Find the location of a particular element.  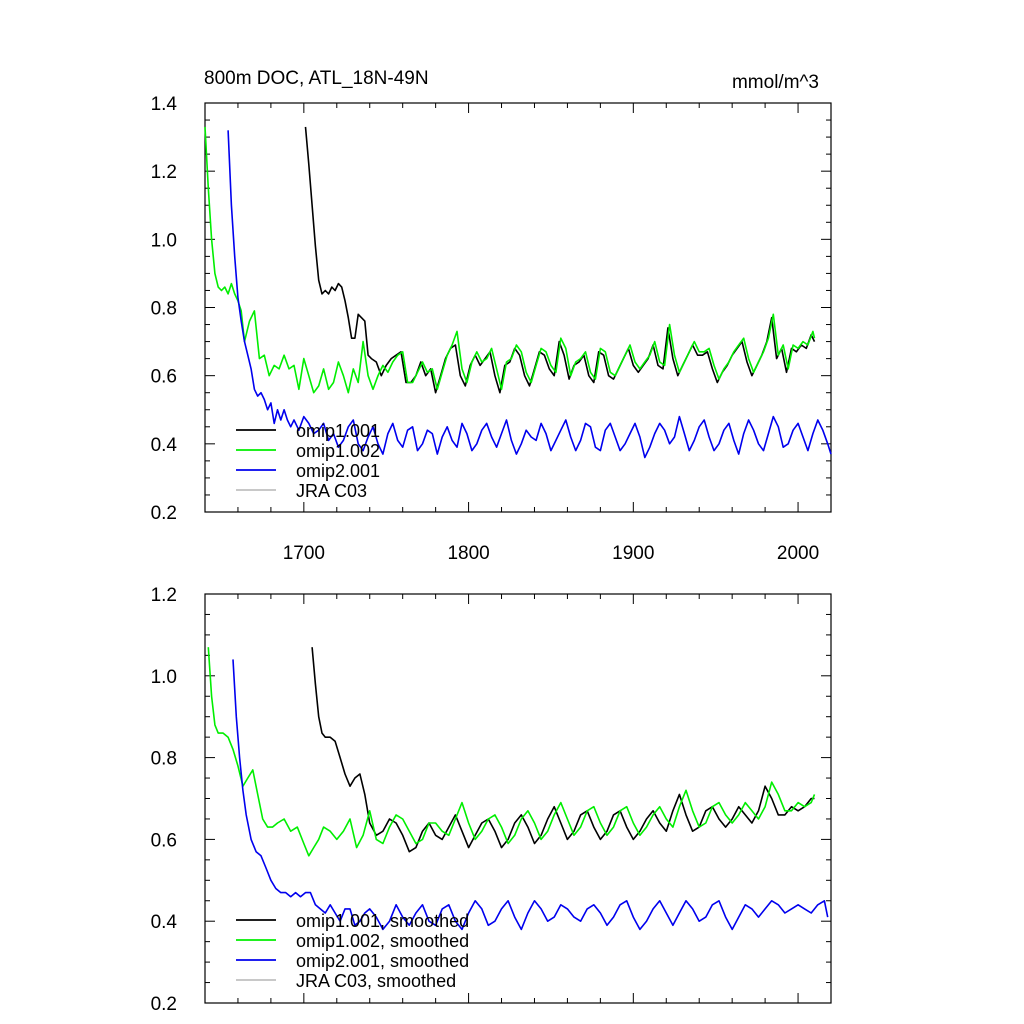

legend-label: omip2.001 is located at coordinates (338, 471).